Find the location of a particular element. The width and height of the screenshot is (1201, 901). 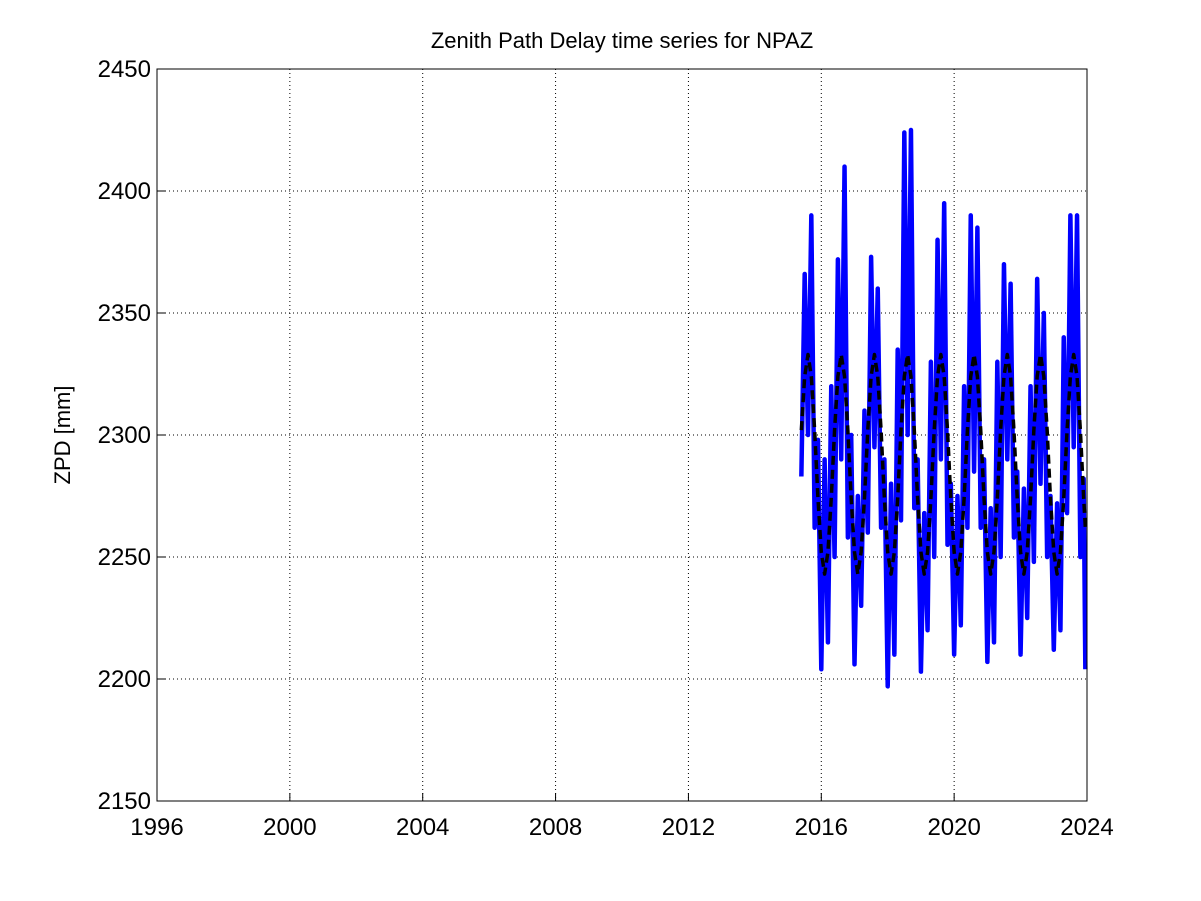

y-tick-label: 2400 is located at coordinates (124, 191).